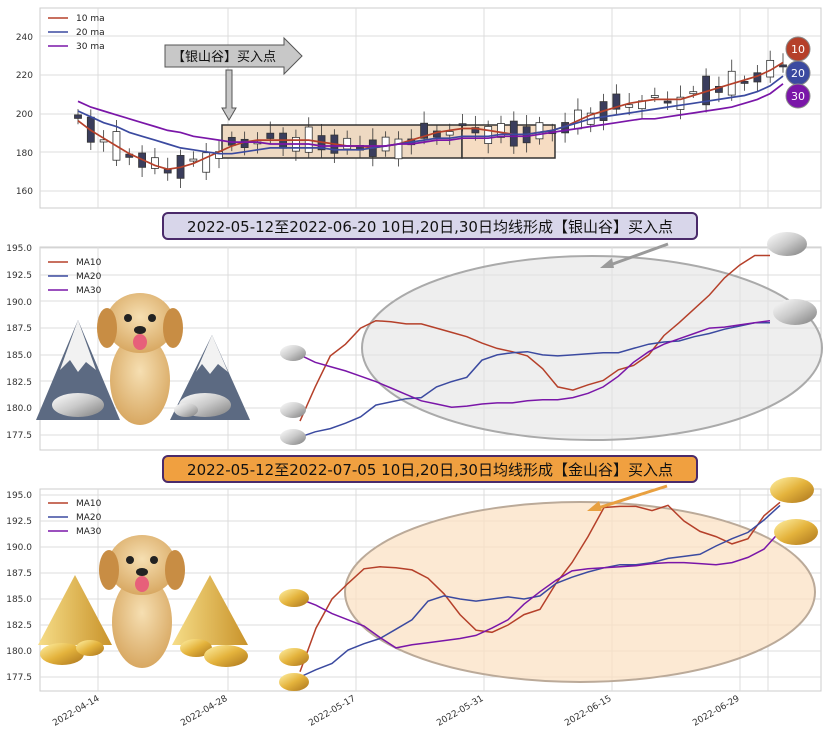  I want to click on dog-silver-mountain-illustration, so click(143, 359).